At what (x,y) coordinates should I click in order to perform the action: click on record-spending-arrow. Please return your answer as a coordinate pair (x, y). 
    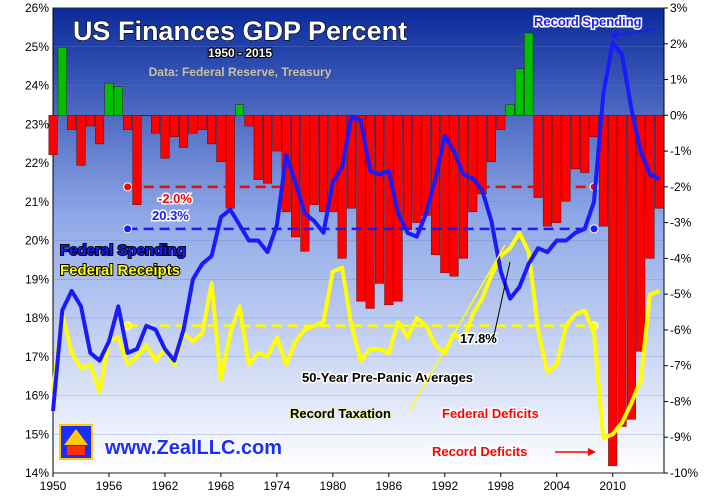
    Looking at the image, I should click on (633, 32).